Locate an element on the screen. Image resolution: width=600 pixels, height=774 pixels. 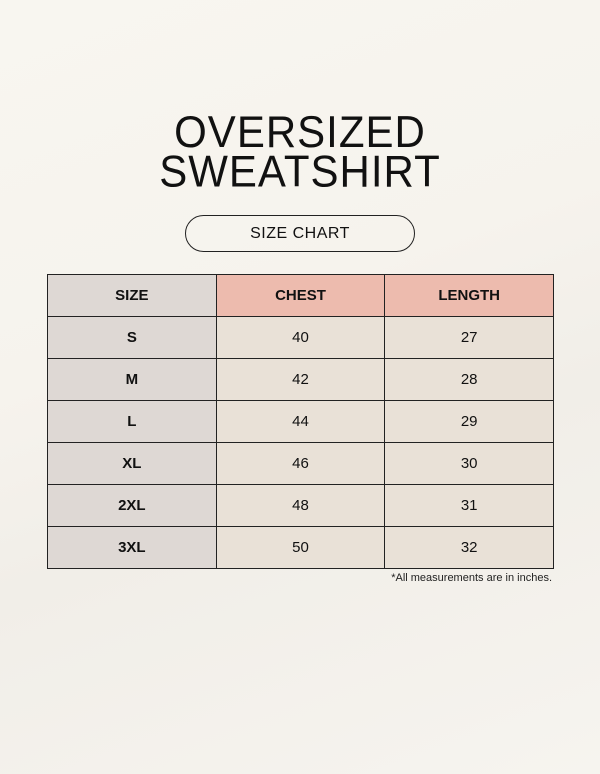
cell-size: S is located at coordinates (132, 337).